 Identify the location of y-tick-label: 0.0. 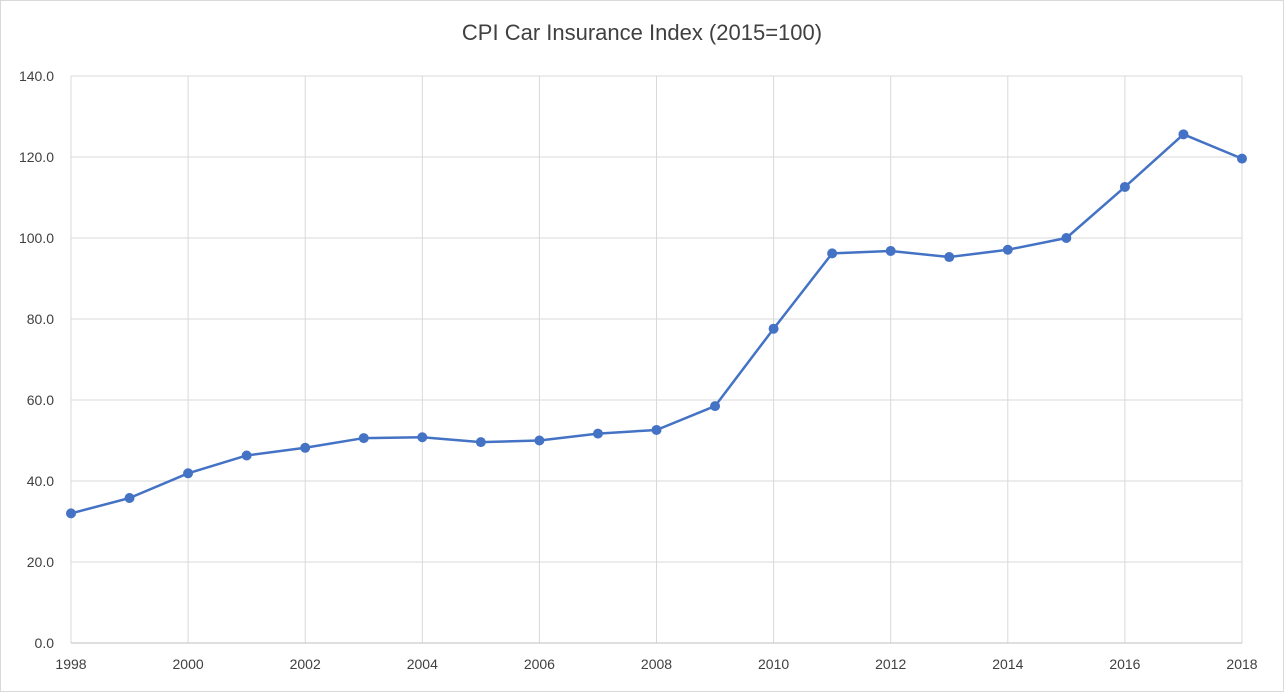
(45, 643).